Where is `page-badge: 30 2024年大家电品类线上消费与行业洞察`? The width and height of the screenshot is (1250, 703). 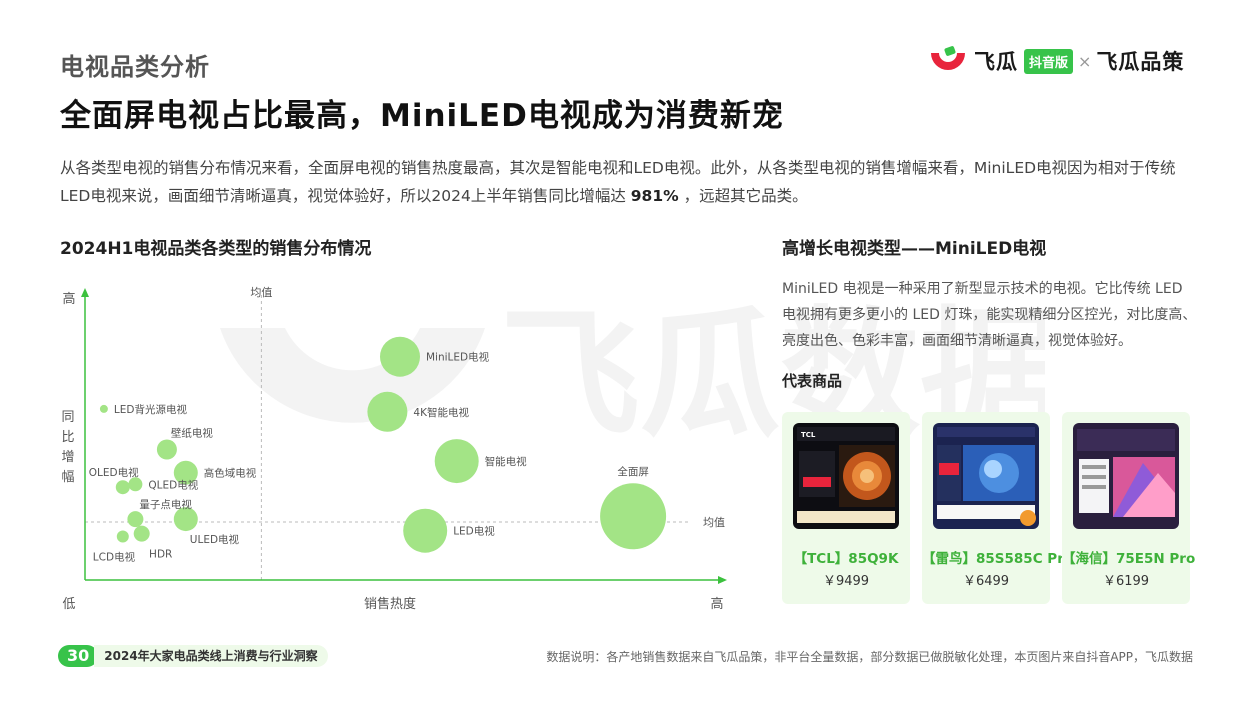 page-badge: 30 2024年大家电品类线上消费与行业洞察 is located at coordinates (193, 656).